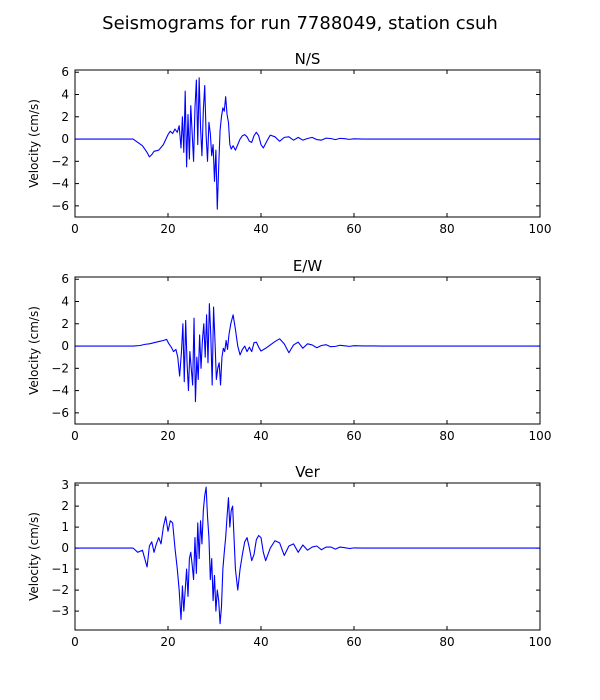 This screenshot has width=600, height=700. I want to click on series-line-ns, so click(307, 143).